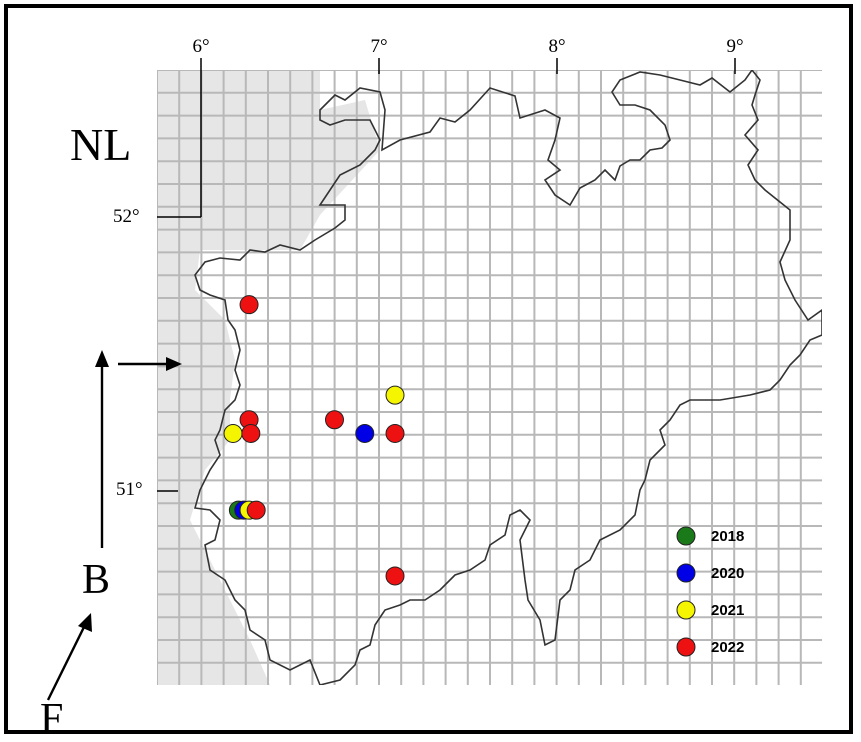  I want to click on lat-51-label: 51°, so click(129, 489).